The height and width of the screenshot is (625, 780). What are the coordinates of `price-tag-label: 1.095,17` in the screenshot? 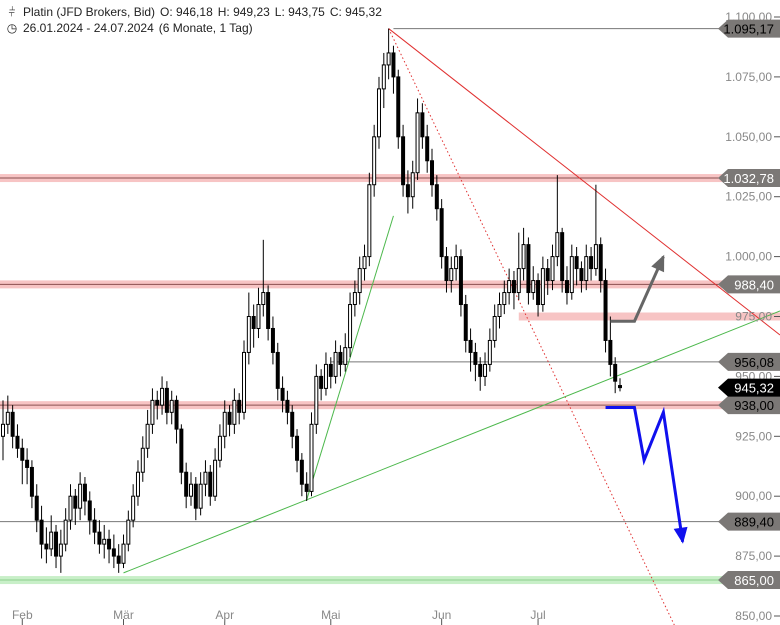 It's located at (748, 29).